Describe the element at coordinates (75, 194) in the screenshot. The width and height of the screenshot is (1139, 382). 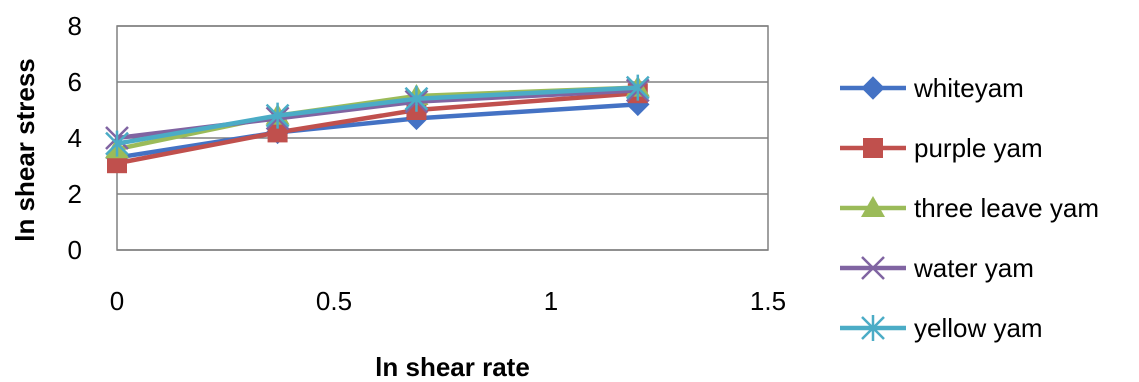
I see `y-tick-label: 2` at that location.